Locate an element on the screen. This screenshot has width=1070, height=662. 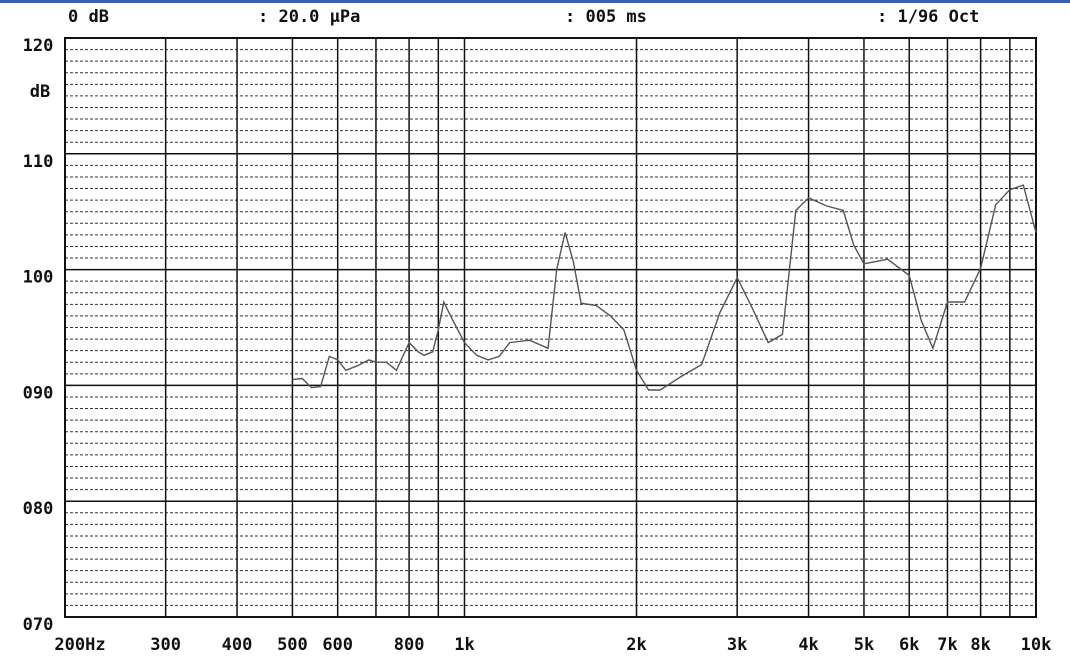
y-tick-label: 070 is located at coordinates (38, 625).